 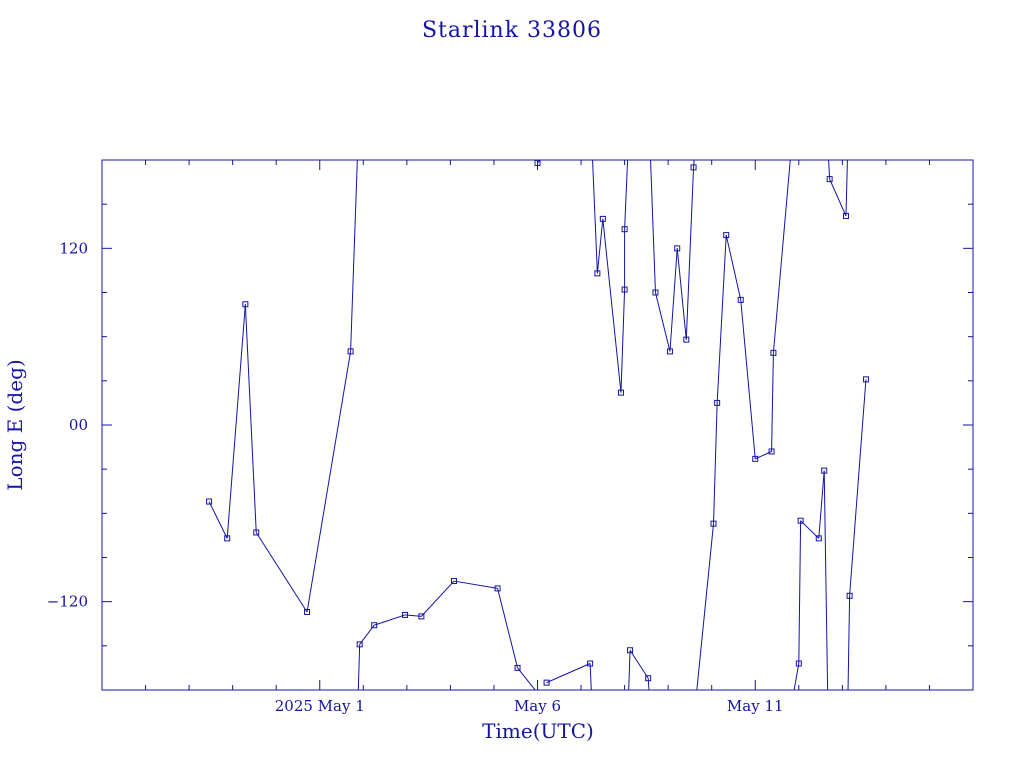 What do you see at coordinates (538, 731) in the screenshot?
I see `x-axis-label: Time(UTC)` at bounding box center [538, 731].